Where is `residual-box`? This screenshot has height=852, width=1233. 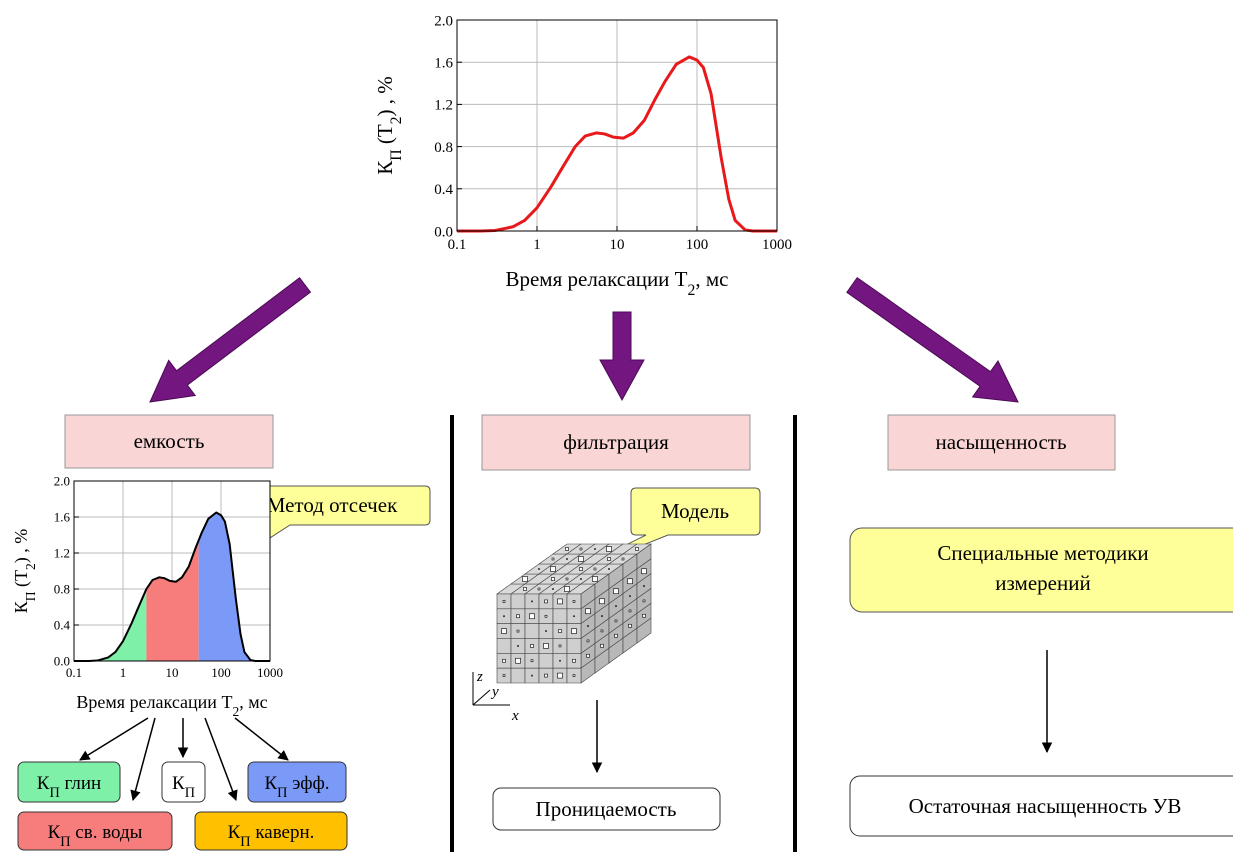
residual-box is located at coordinates (1041, 806).